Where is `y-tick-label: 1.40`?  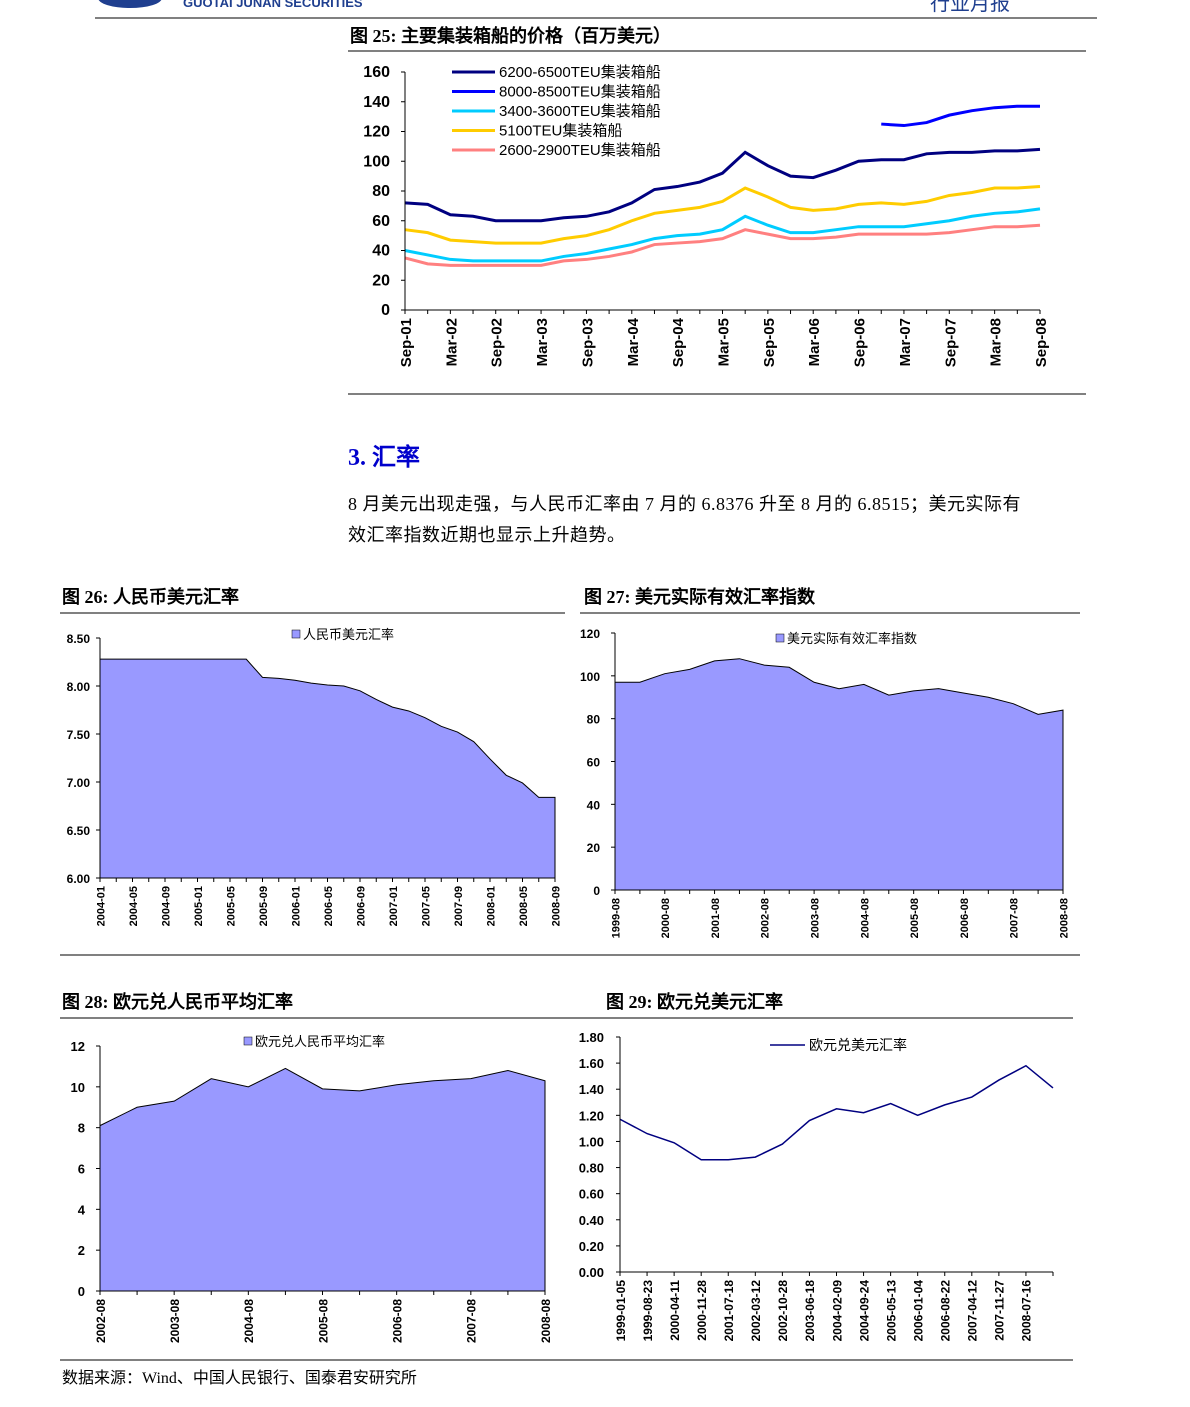 y-tick-label: 1.40 is located at coordinates (591, 1089).